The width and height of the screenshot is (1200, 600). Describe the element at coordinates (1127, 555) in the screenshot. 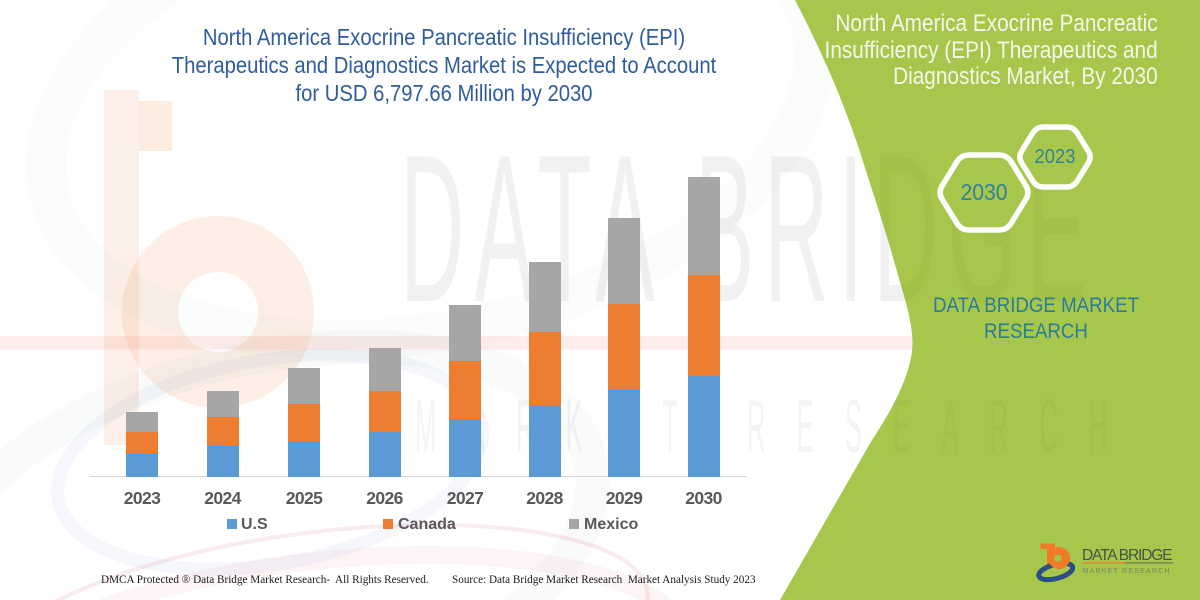

I see `svg-text: DATA BRIDGE` at that location.